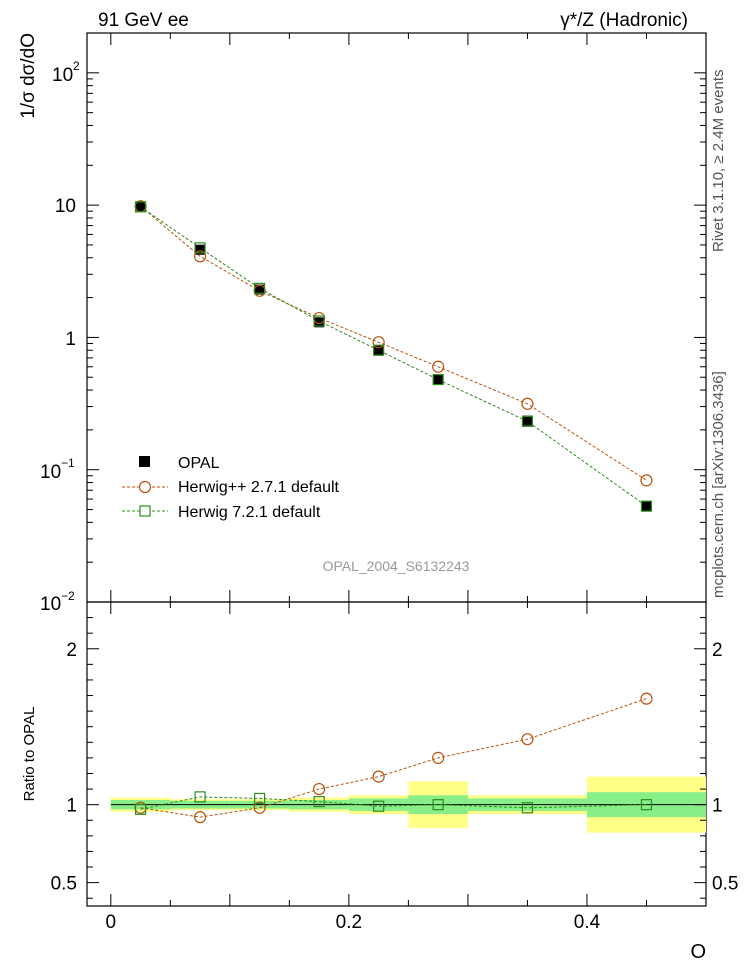 The height and width of the screenshot is (972, 746). What do you see at coordinates (68, 596) in the screenshot?
I see `ytick-label-0.01-exp: −2` at bounding box center [68, 596].